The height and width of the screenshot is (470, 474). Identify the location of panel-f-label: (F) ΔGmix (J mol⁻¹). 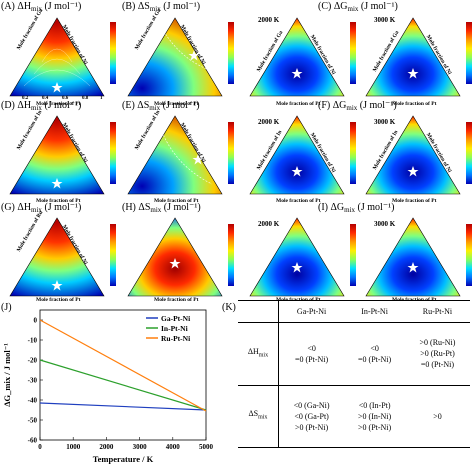
(357, 106).